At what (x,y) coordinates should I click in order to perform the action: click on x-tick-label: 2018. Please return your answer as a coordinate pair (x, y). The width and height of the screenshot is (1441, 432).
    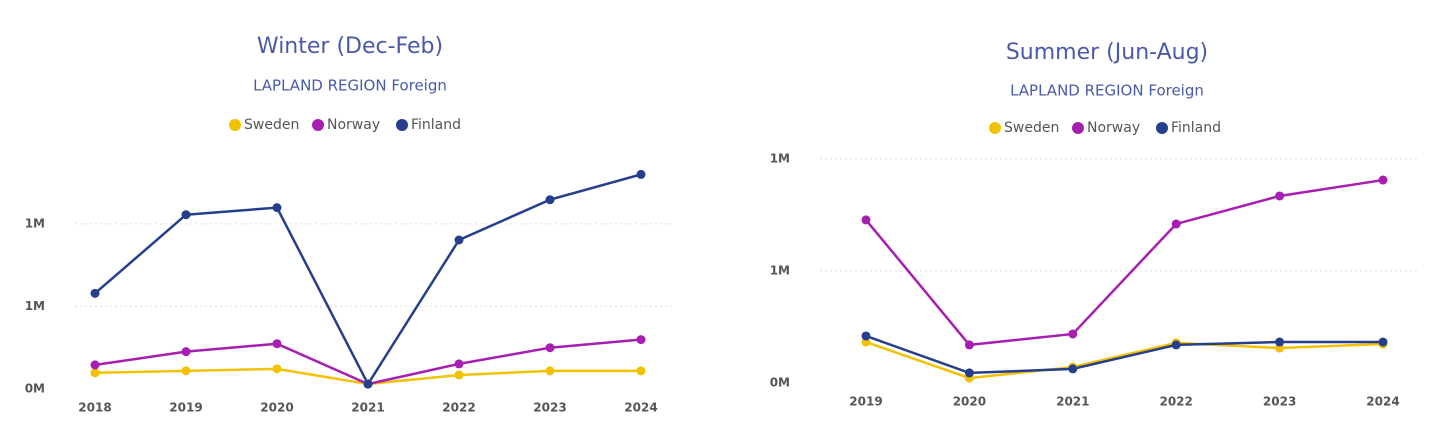
    Looking at the image, I should click on (94, 408).